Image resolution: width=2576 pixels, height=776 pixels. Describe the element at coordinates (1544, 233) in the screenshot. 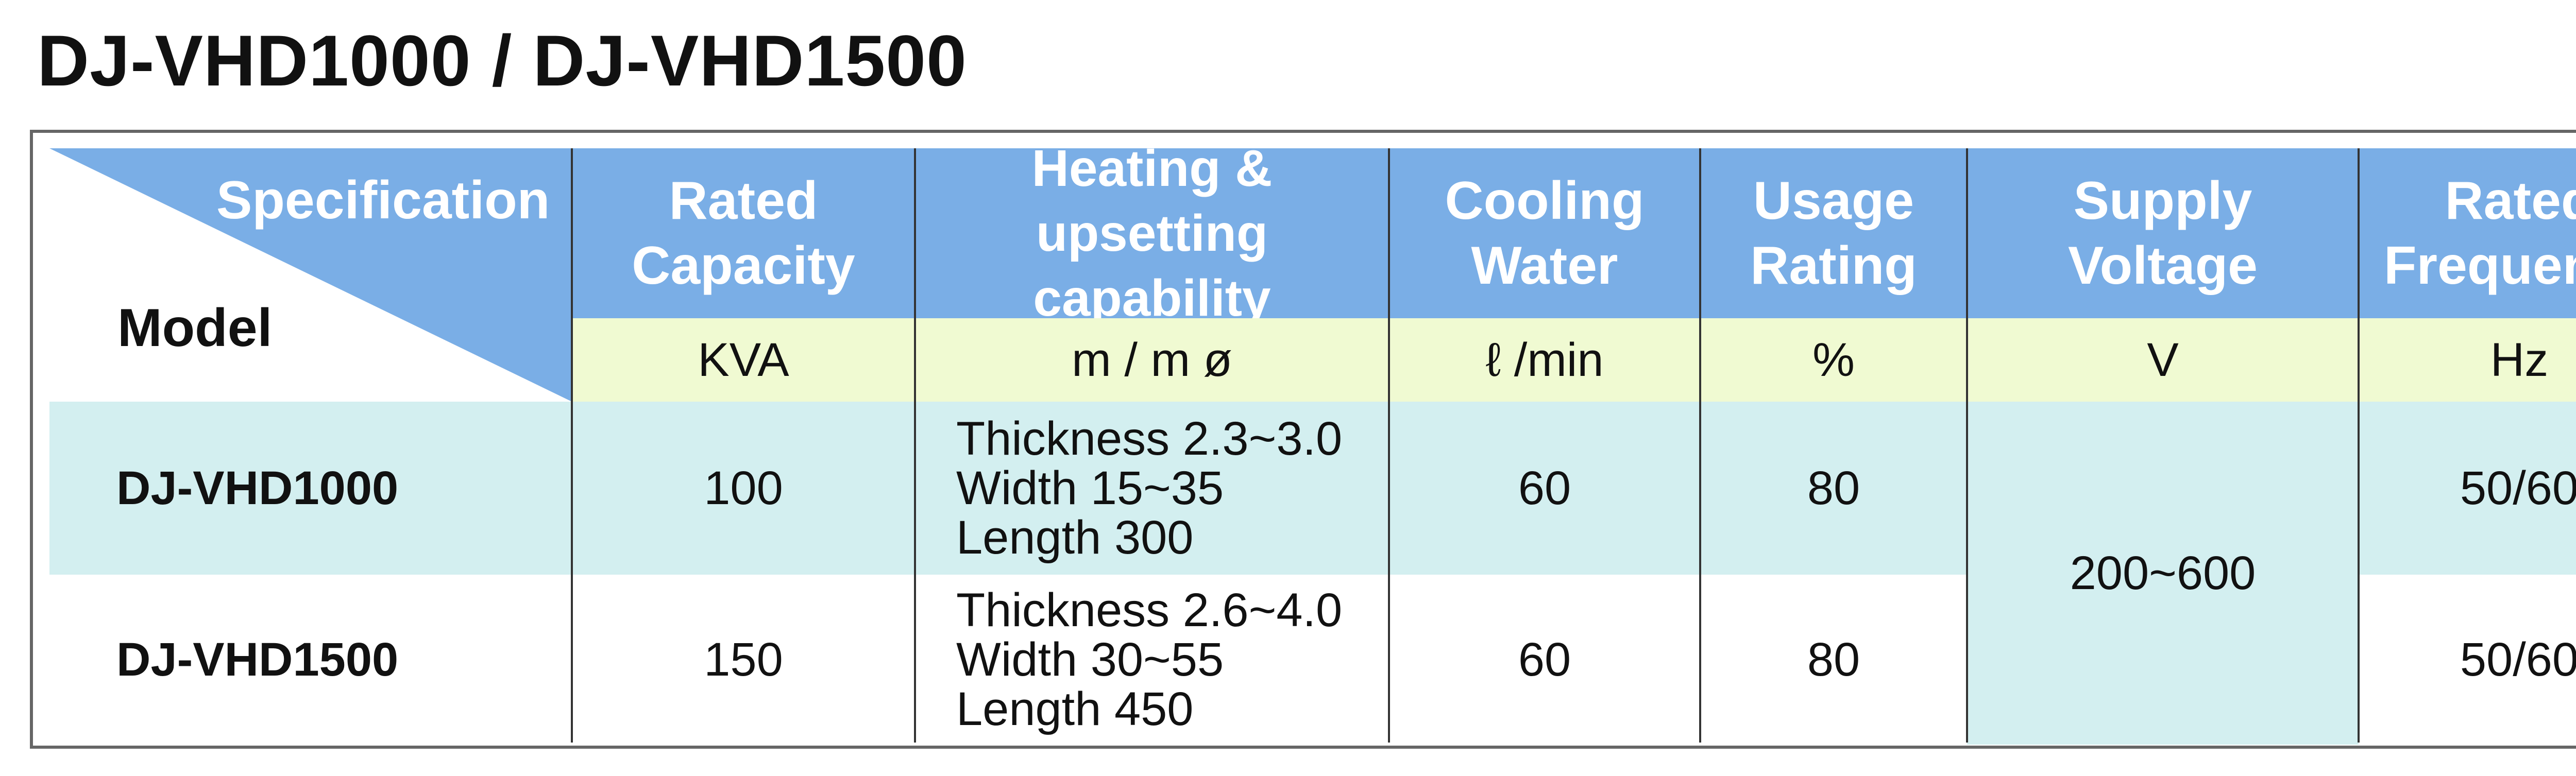

I see `header-cooling-water: Cooling Water` at that location.